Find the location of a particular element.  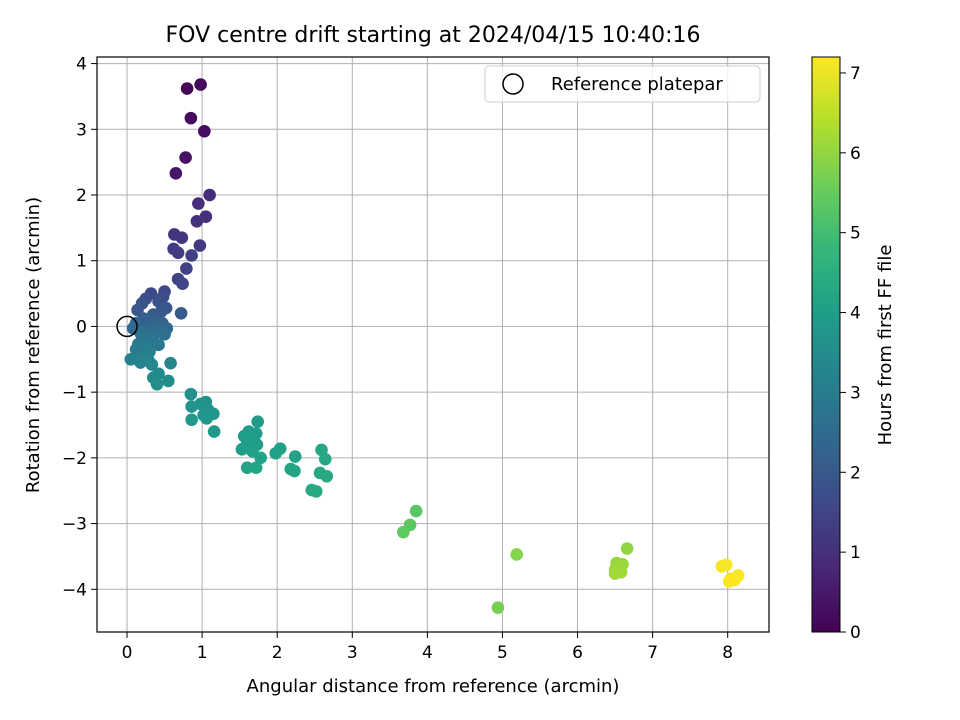

colorbar-tick-label: 5 is located at coordinates (855, 234).